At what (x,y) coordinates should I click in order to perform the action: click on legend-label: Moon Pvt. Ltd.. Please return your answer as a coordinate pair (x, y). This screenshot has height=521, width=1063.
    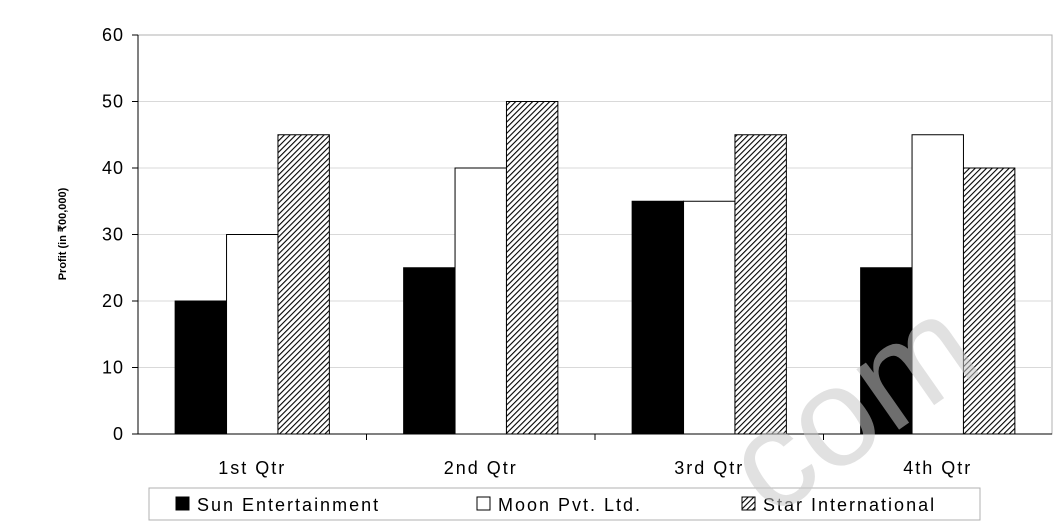
    Looking at the image, I should click on (570, 505).